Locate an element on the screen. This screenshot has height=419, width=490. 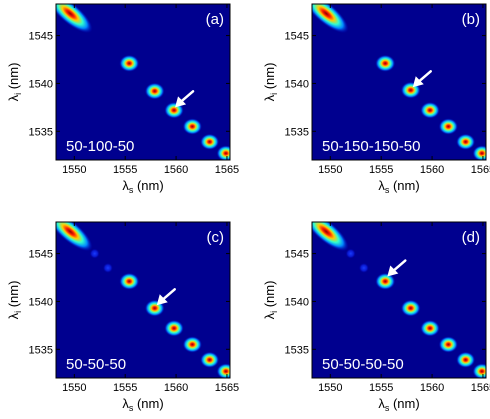
panel-label: (d) is located at coordinates (471, 237).